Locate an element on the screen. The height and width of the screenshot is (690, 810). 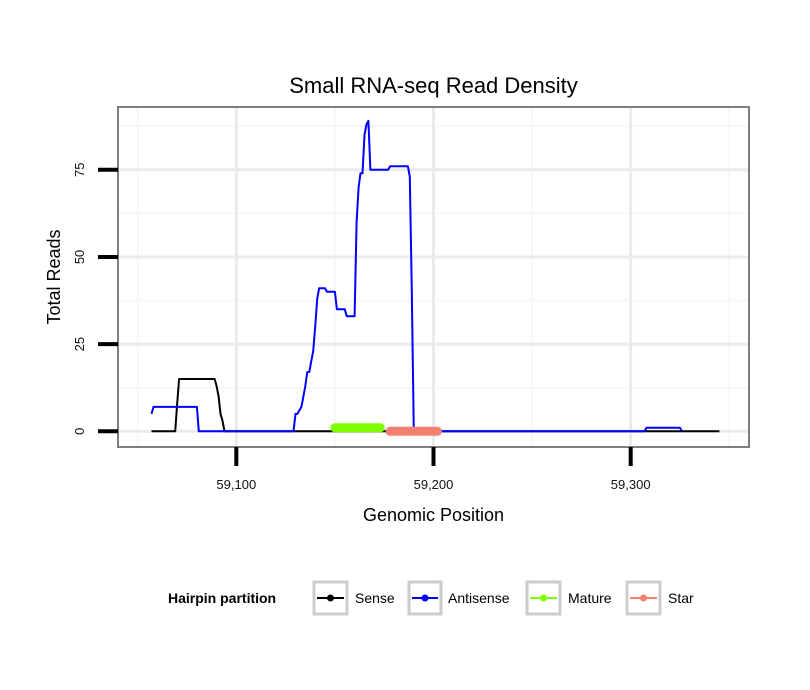
x-tick-label: 59,200 is located at coordinates (434, 484).